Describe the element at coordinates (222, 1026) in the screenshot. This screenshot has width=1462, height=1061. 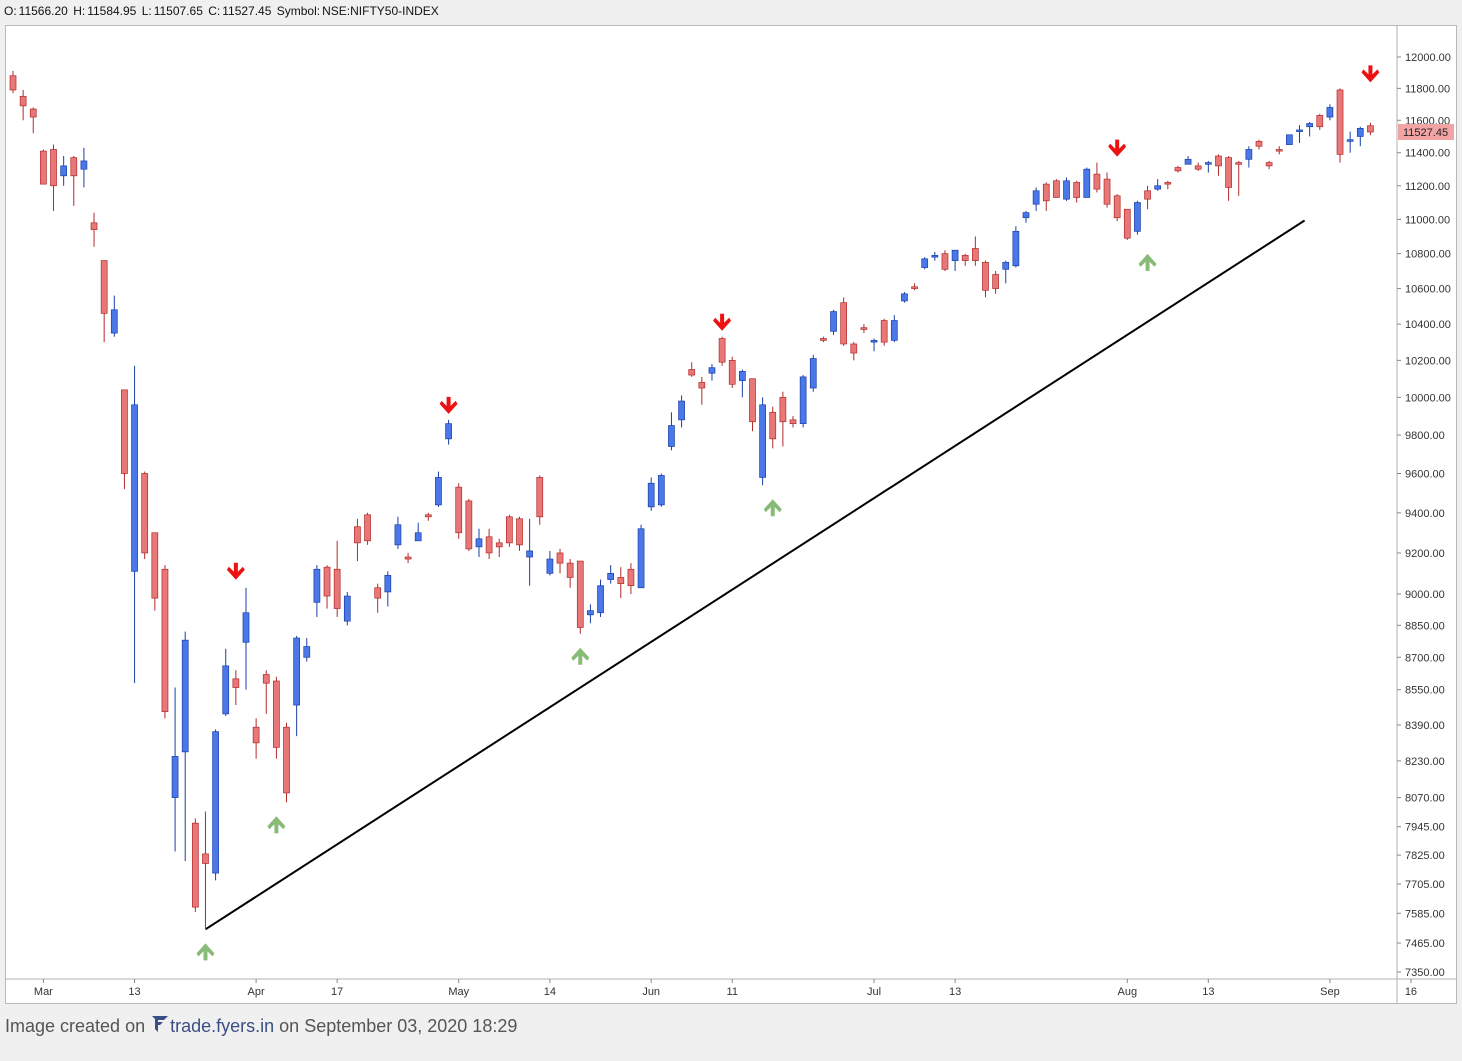
I see `footer-brand-link: trade.fyers.in` at that location.